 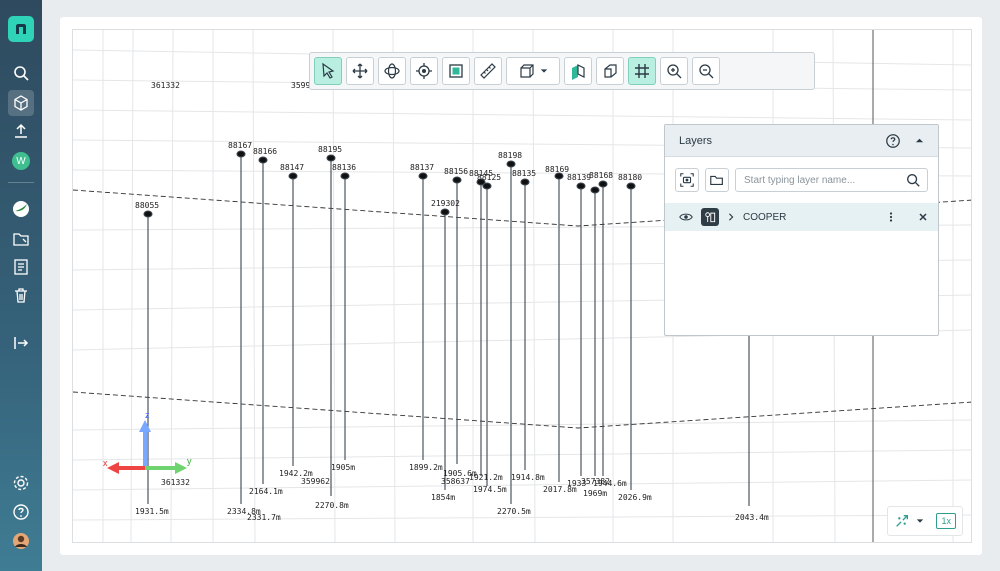 What do you see at coordinates (752, 517) in the screenshot?
I see `depth-label: 2043.4m` at bounding box center [752, 517].